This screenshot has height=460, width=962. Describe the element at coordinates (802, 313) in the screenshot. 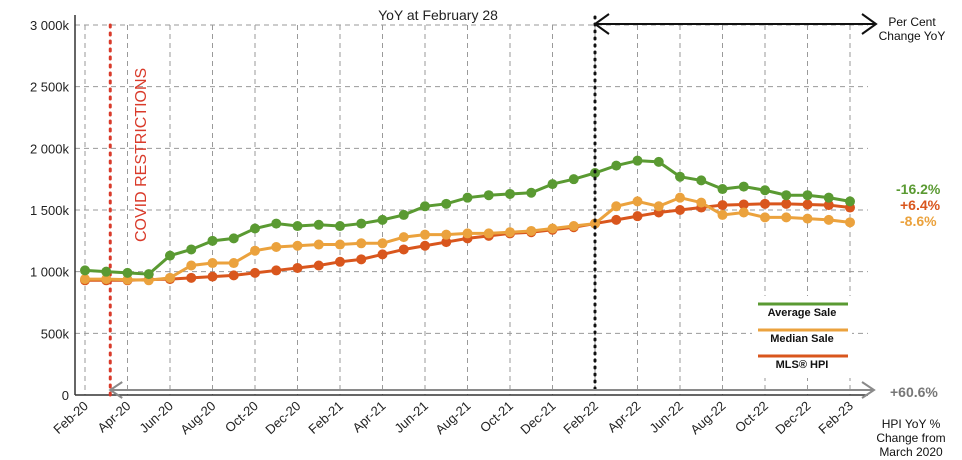

I see `legend-label-0: Average Sale` at that location.